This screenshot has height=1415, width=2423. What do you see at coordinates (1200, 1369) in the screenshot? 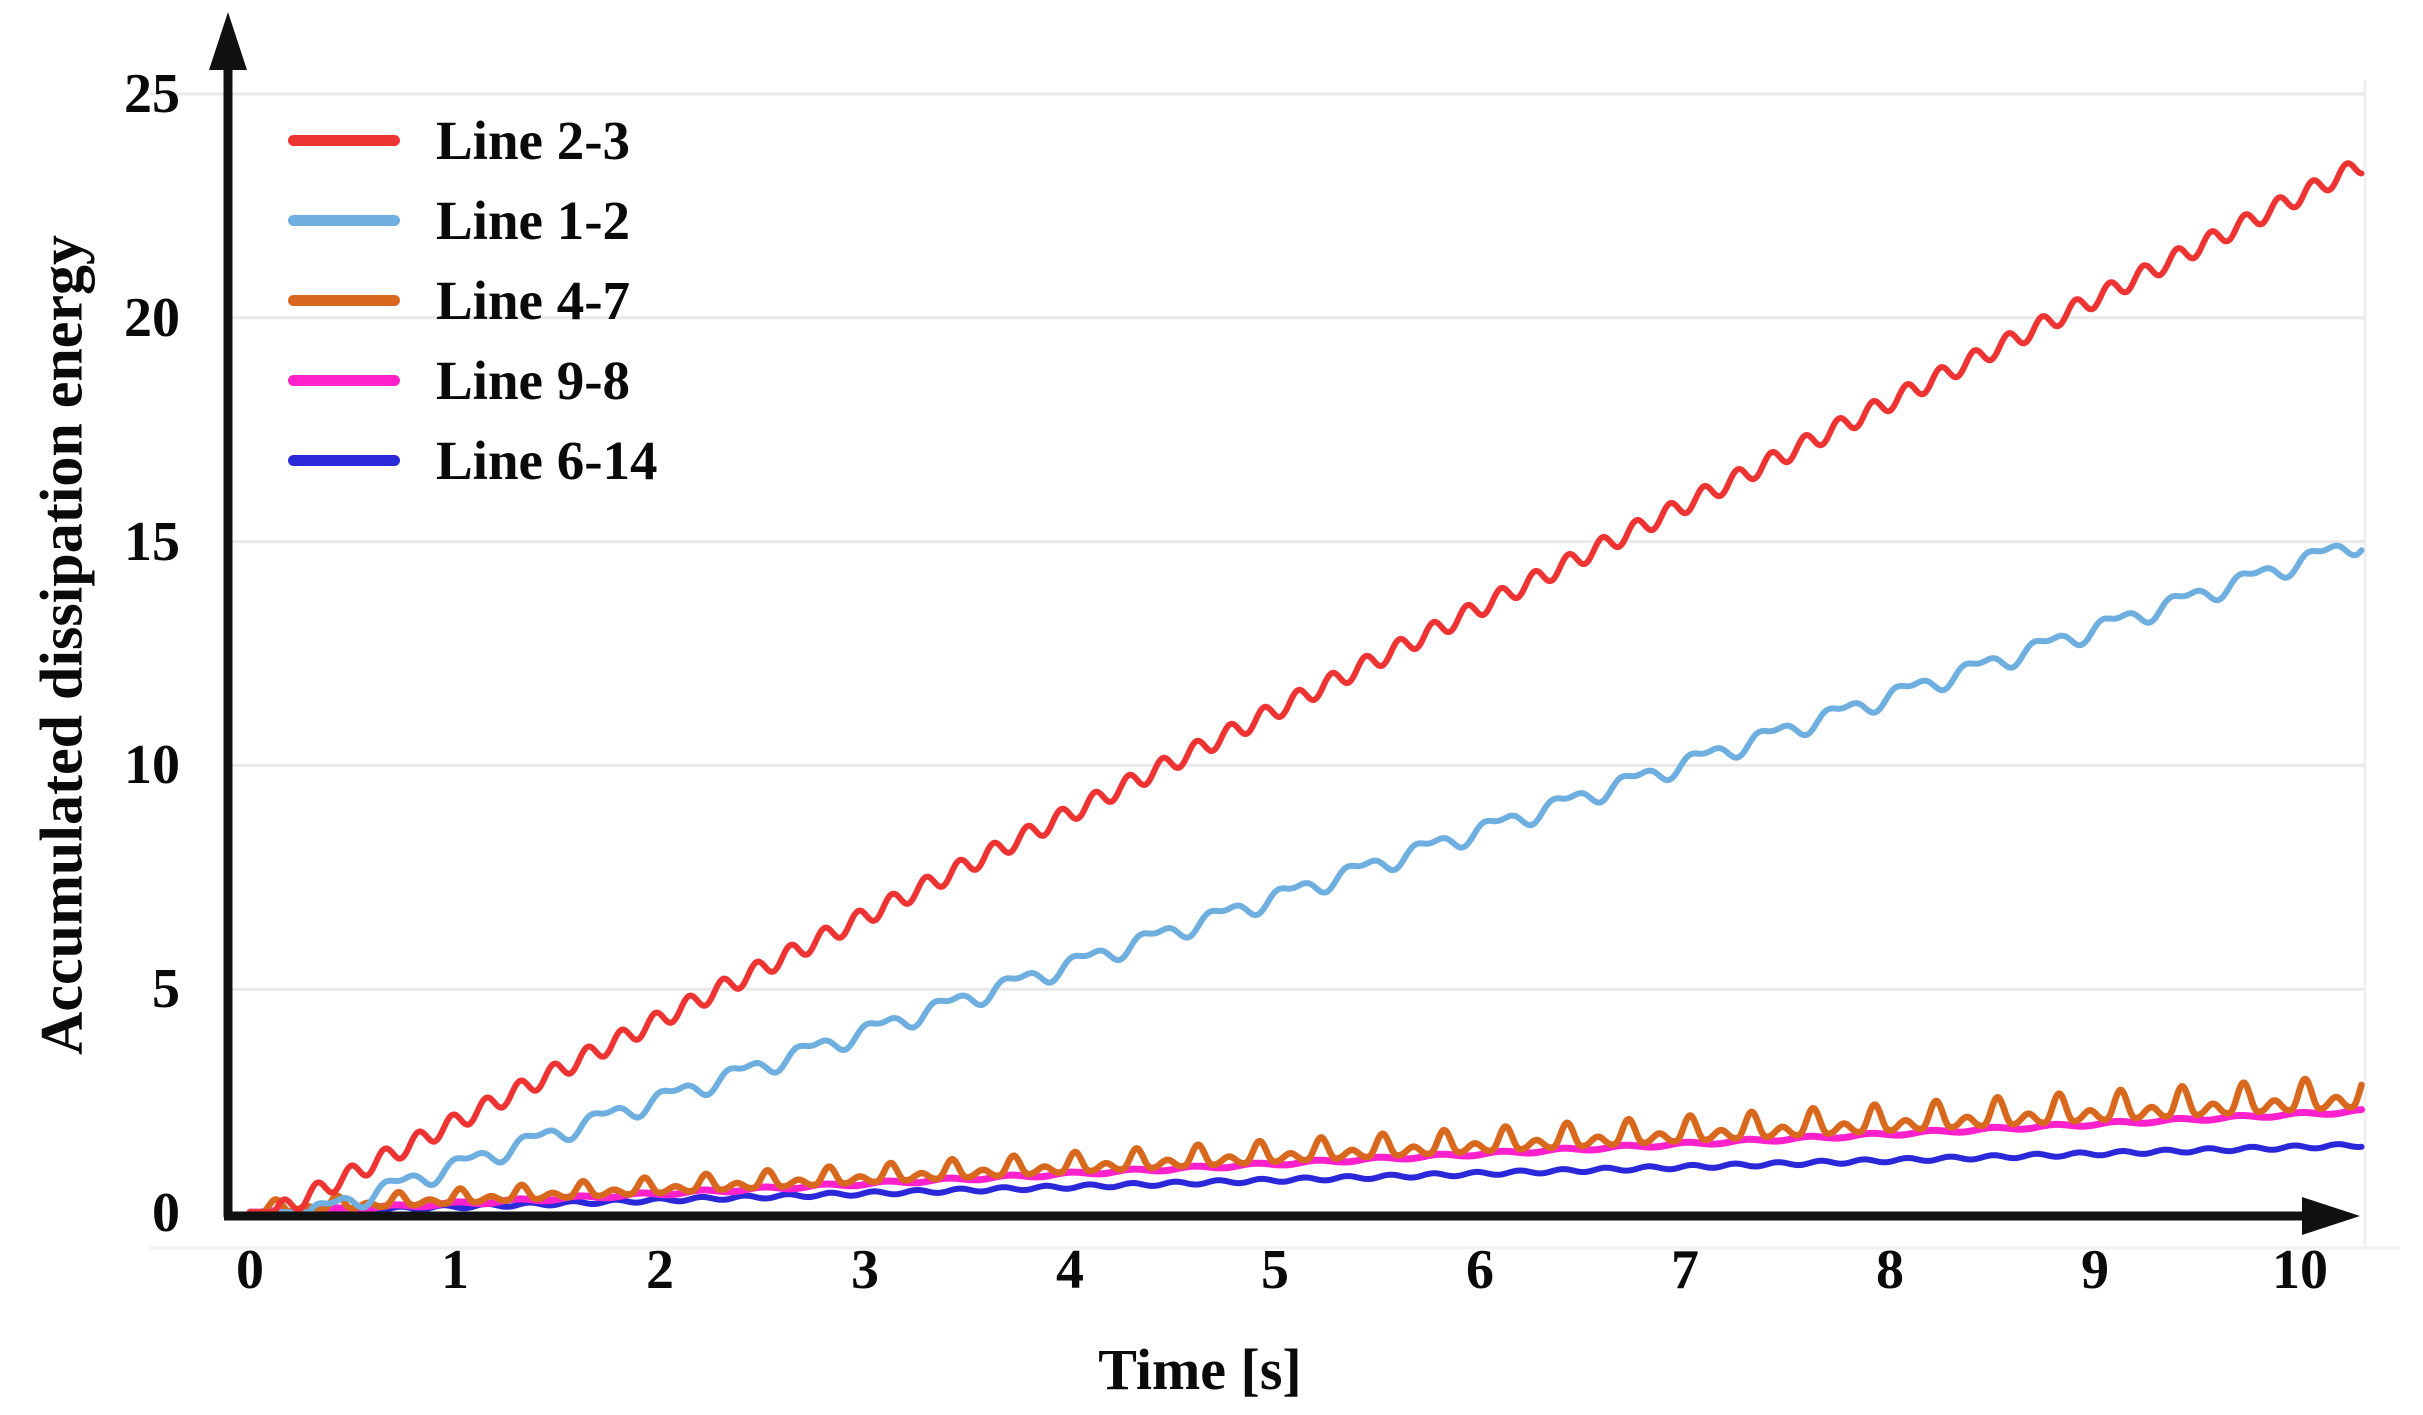
I see `x-axis-title: Time [s]` at bounding box center [1200, 1369].